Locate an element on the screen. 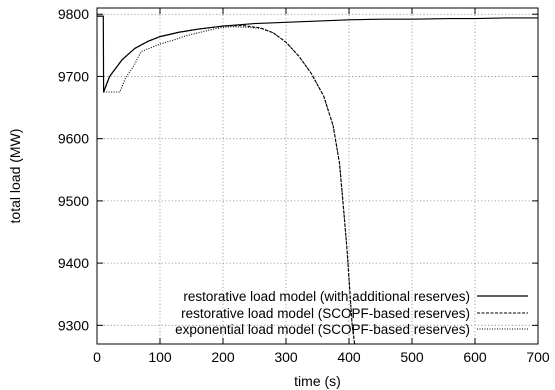 The width and height of the screenshot is (555, 390). x-tick-label: 700 is located at coordinates (538, 357).